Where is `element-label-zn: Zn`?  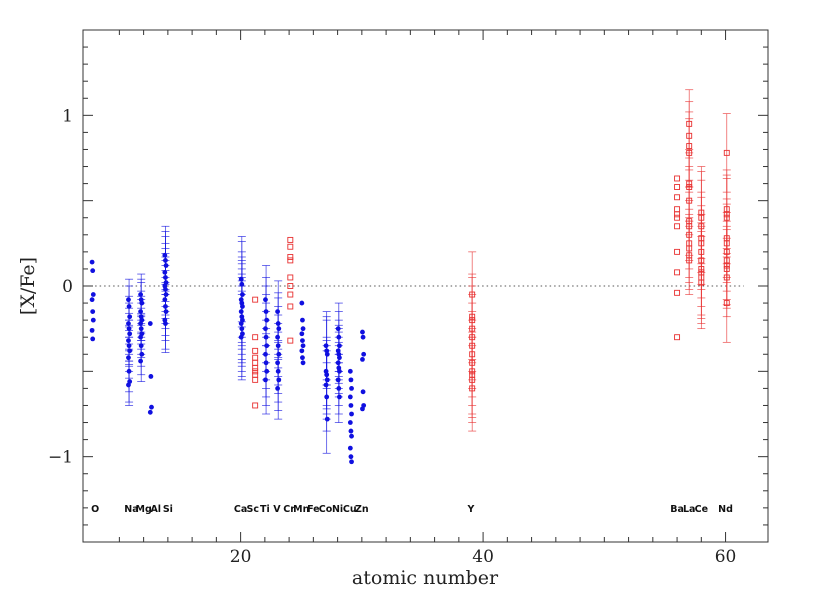 element-label-zn: Zn is located at coordinates (362, 509).